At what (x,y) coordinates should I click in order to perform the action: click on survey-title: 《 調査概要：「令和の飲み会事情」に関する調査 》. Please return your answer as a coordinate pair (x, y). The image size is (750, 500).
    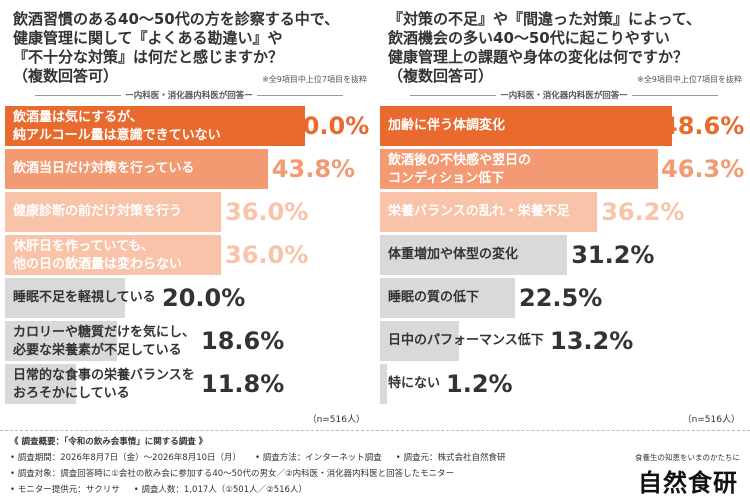
    Looking at the image, I should click on (109, 442).